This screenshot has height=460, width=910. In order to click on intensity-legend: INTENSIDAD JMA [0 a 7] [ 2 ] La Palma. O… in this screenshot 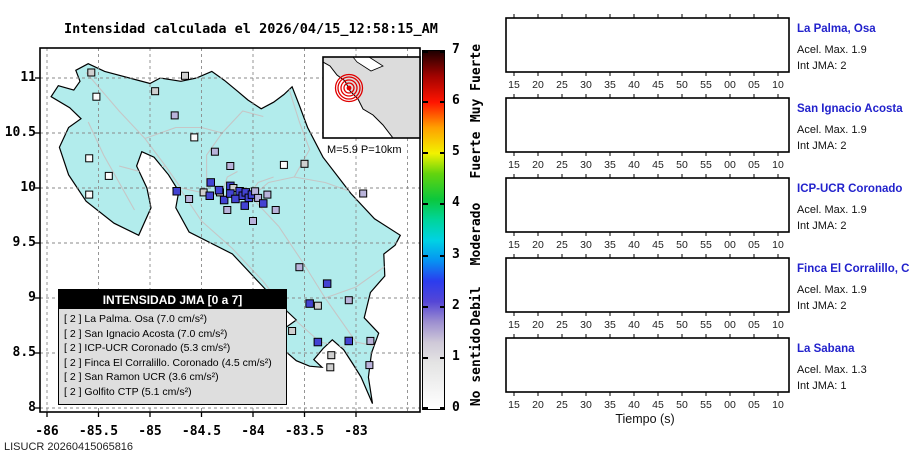, I will do `click(172, 347)`.